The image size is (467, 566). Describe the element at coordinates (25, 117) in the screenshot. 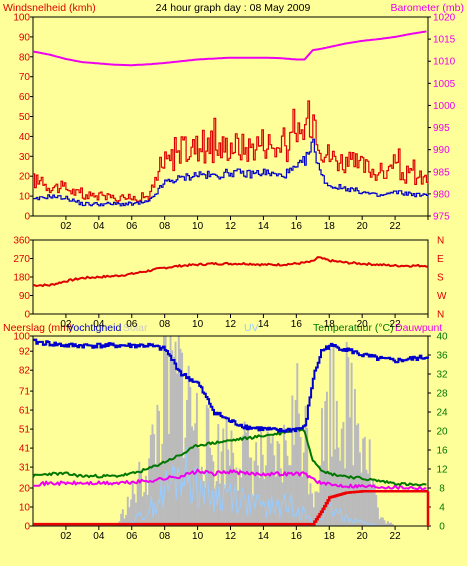

I see `wind-y-tick-label: 50` at that location.